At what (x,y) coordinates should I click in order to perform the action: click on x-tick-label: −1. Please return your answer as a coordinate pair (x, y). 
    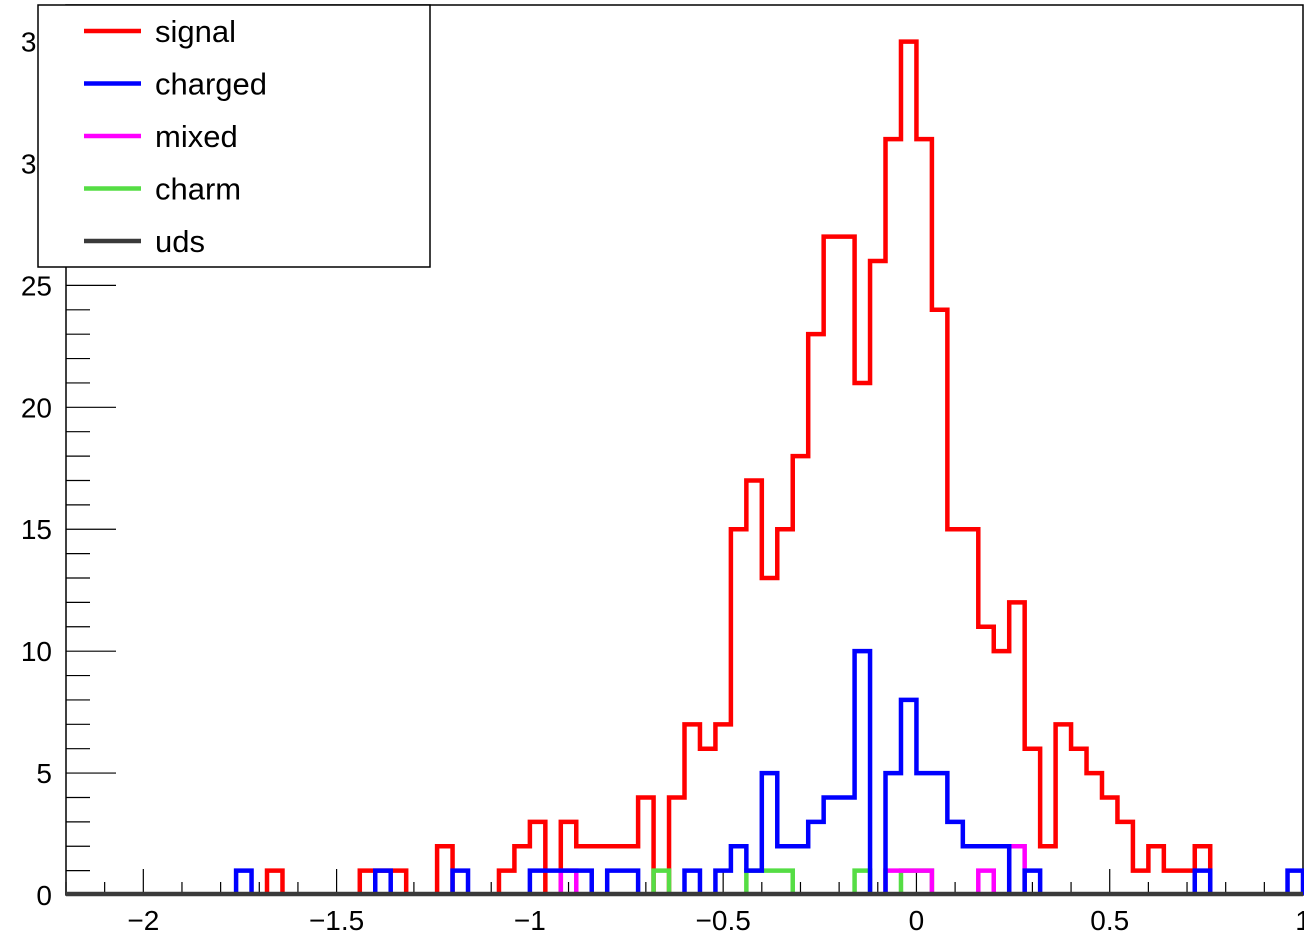
    Looking at the image, I should click on (530, 920).